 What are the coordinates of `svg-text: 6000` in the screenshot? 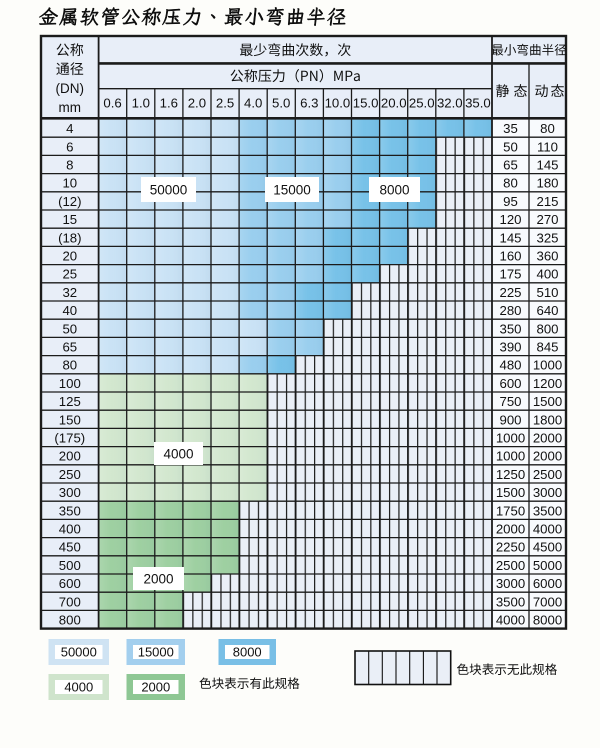 It's located at (547, 583).